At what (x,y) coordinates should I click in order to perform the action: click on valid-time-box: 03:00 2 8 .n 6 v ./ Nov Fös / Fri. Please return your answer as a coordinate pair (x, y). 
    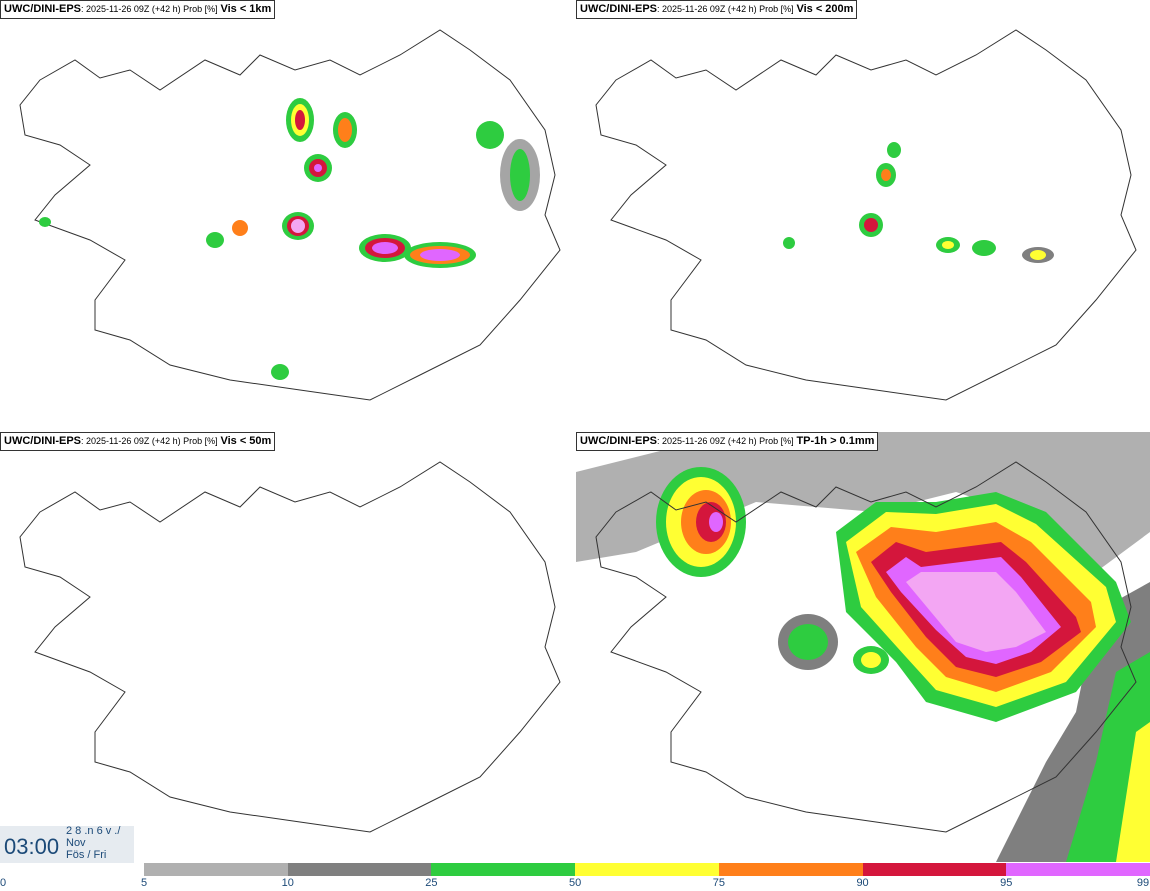
    Looking at the image, I should click on (67, 844).